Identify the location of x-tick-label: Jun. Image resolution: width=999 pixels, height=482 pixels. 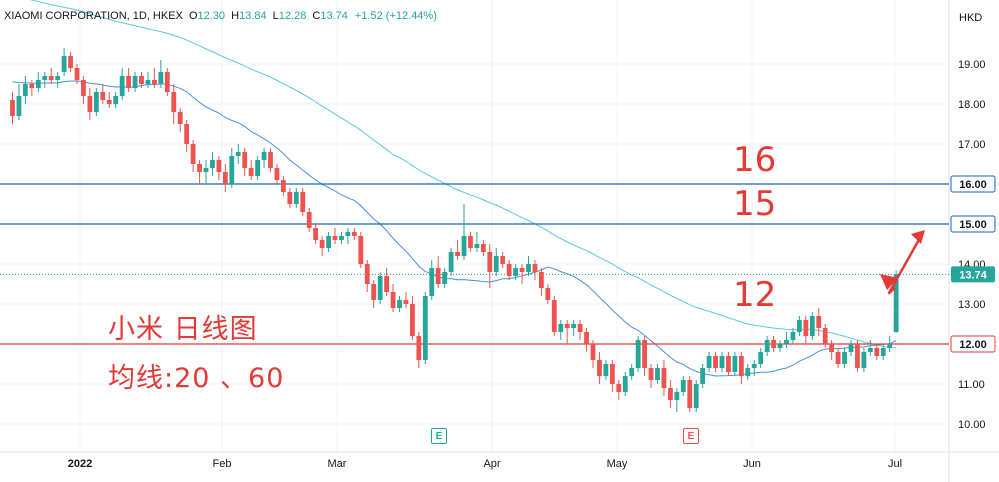
(752, 464).